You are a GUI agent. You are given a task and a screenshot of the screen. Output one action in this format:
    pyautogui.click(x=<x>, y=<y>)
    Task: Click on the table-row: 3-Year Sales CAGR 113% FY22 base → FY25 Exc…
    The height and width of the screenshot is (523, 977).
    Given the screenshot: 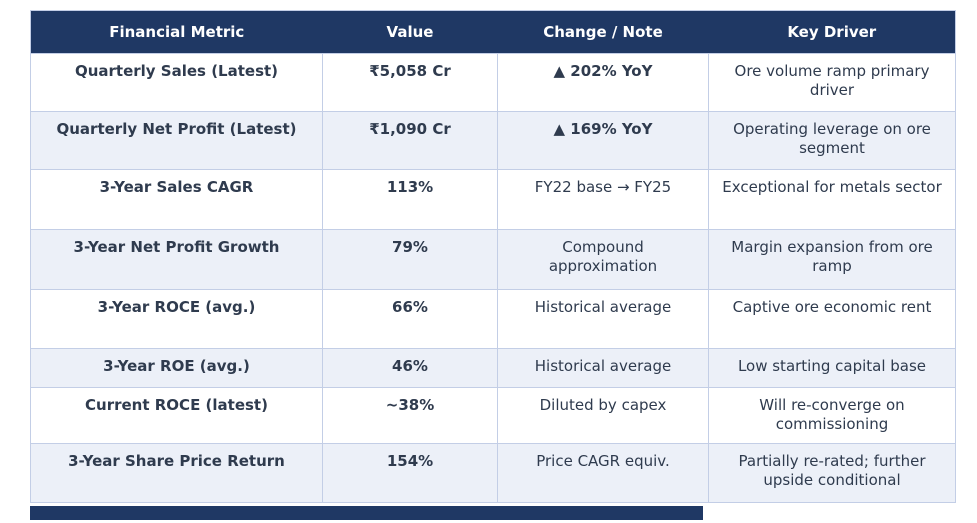 What is the action you would take?
    pyautogui.click(x=493, y=199)
    